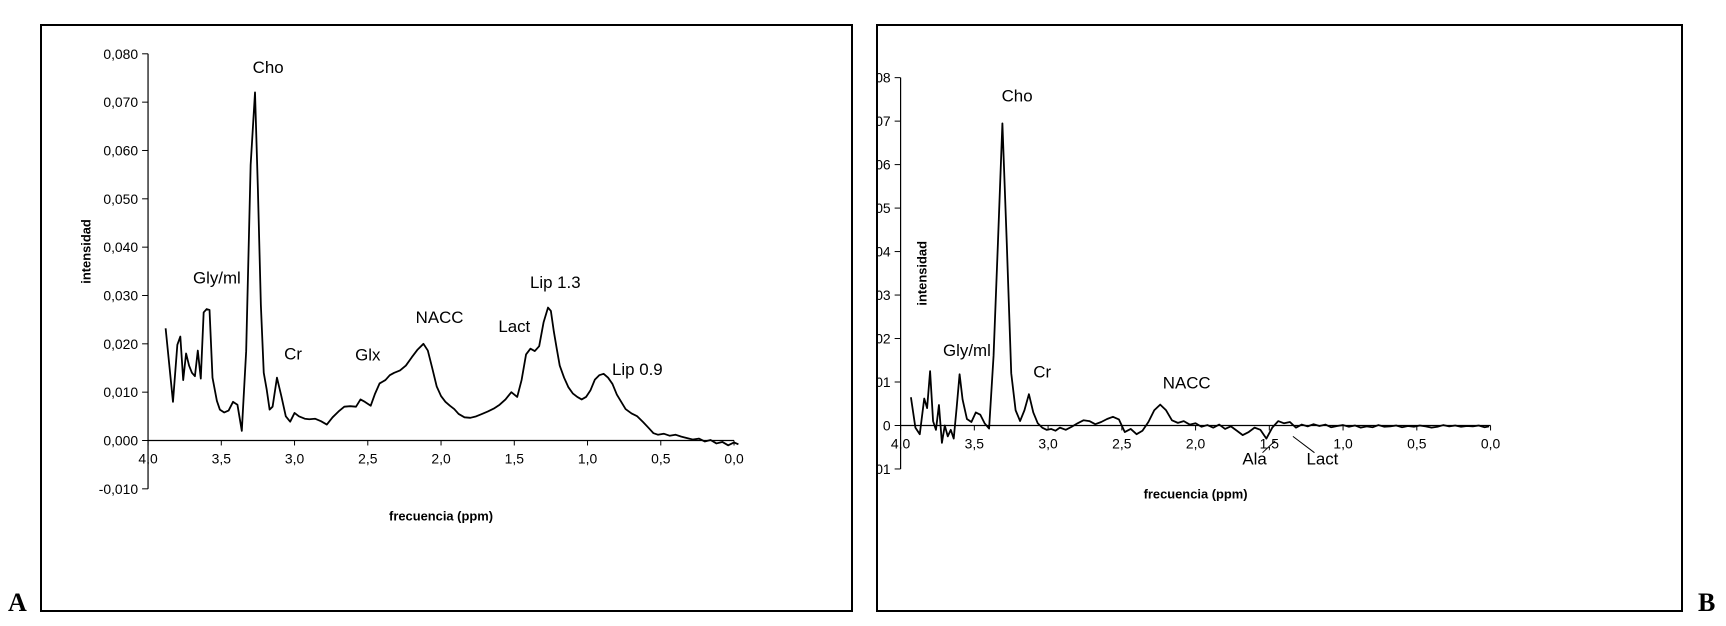 This screenshot has width=1726, height=626. What do you see at coordinates (555, 282) in the screenshot?
I see `peak-label: Lip 1.3` at bounding box center [555, 282].